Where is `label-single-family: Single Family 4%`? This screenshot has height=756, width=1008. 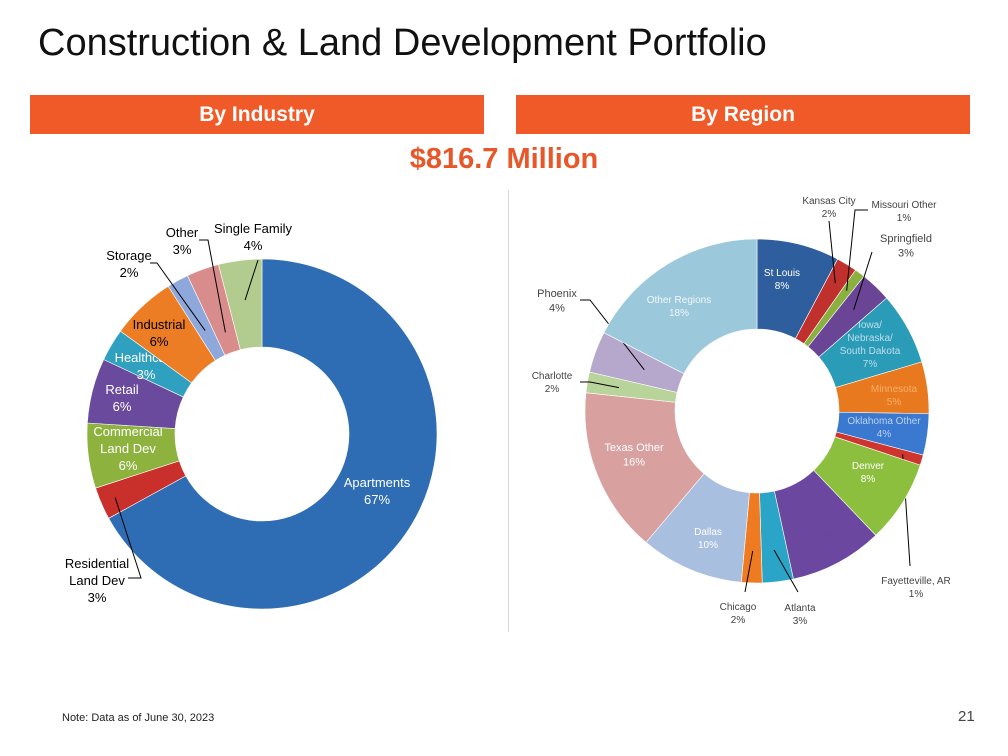
label-single-family: Single Family 4% is located at coordinates (253, 237).